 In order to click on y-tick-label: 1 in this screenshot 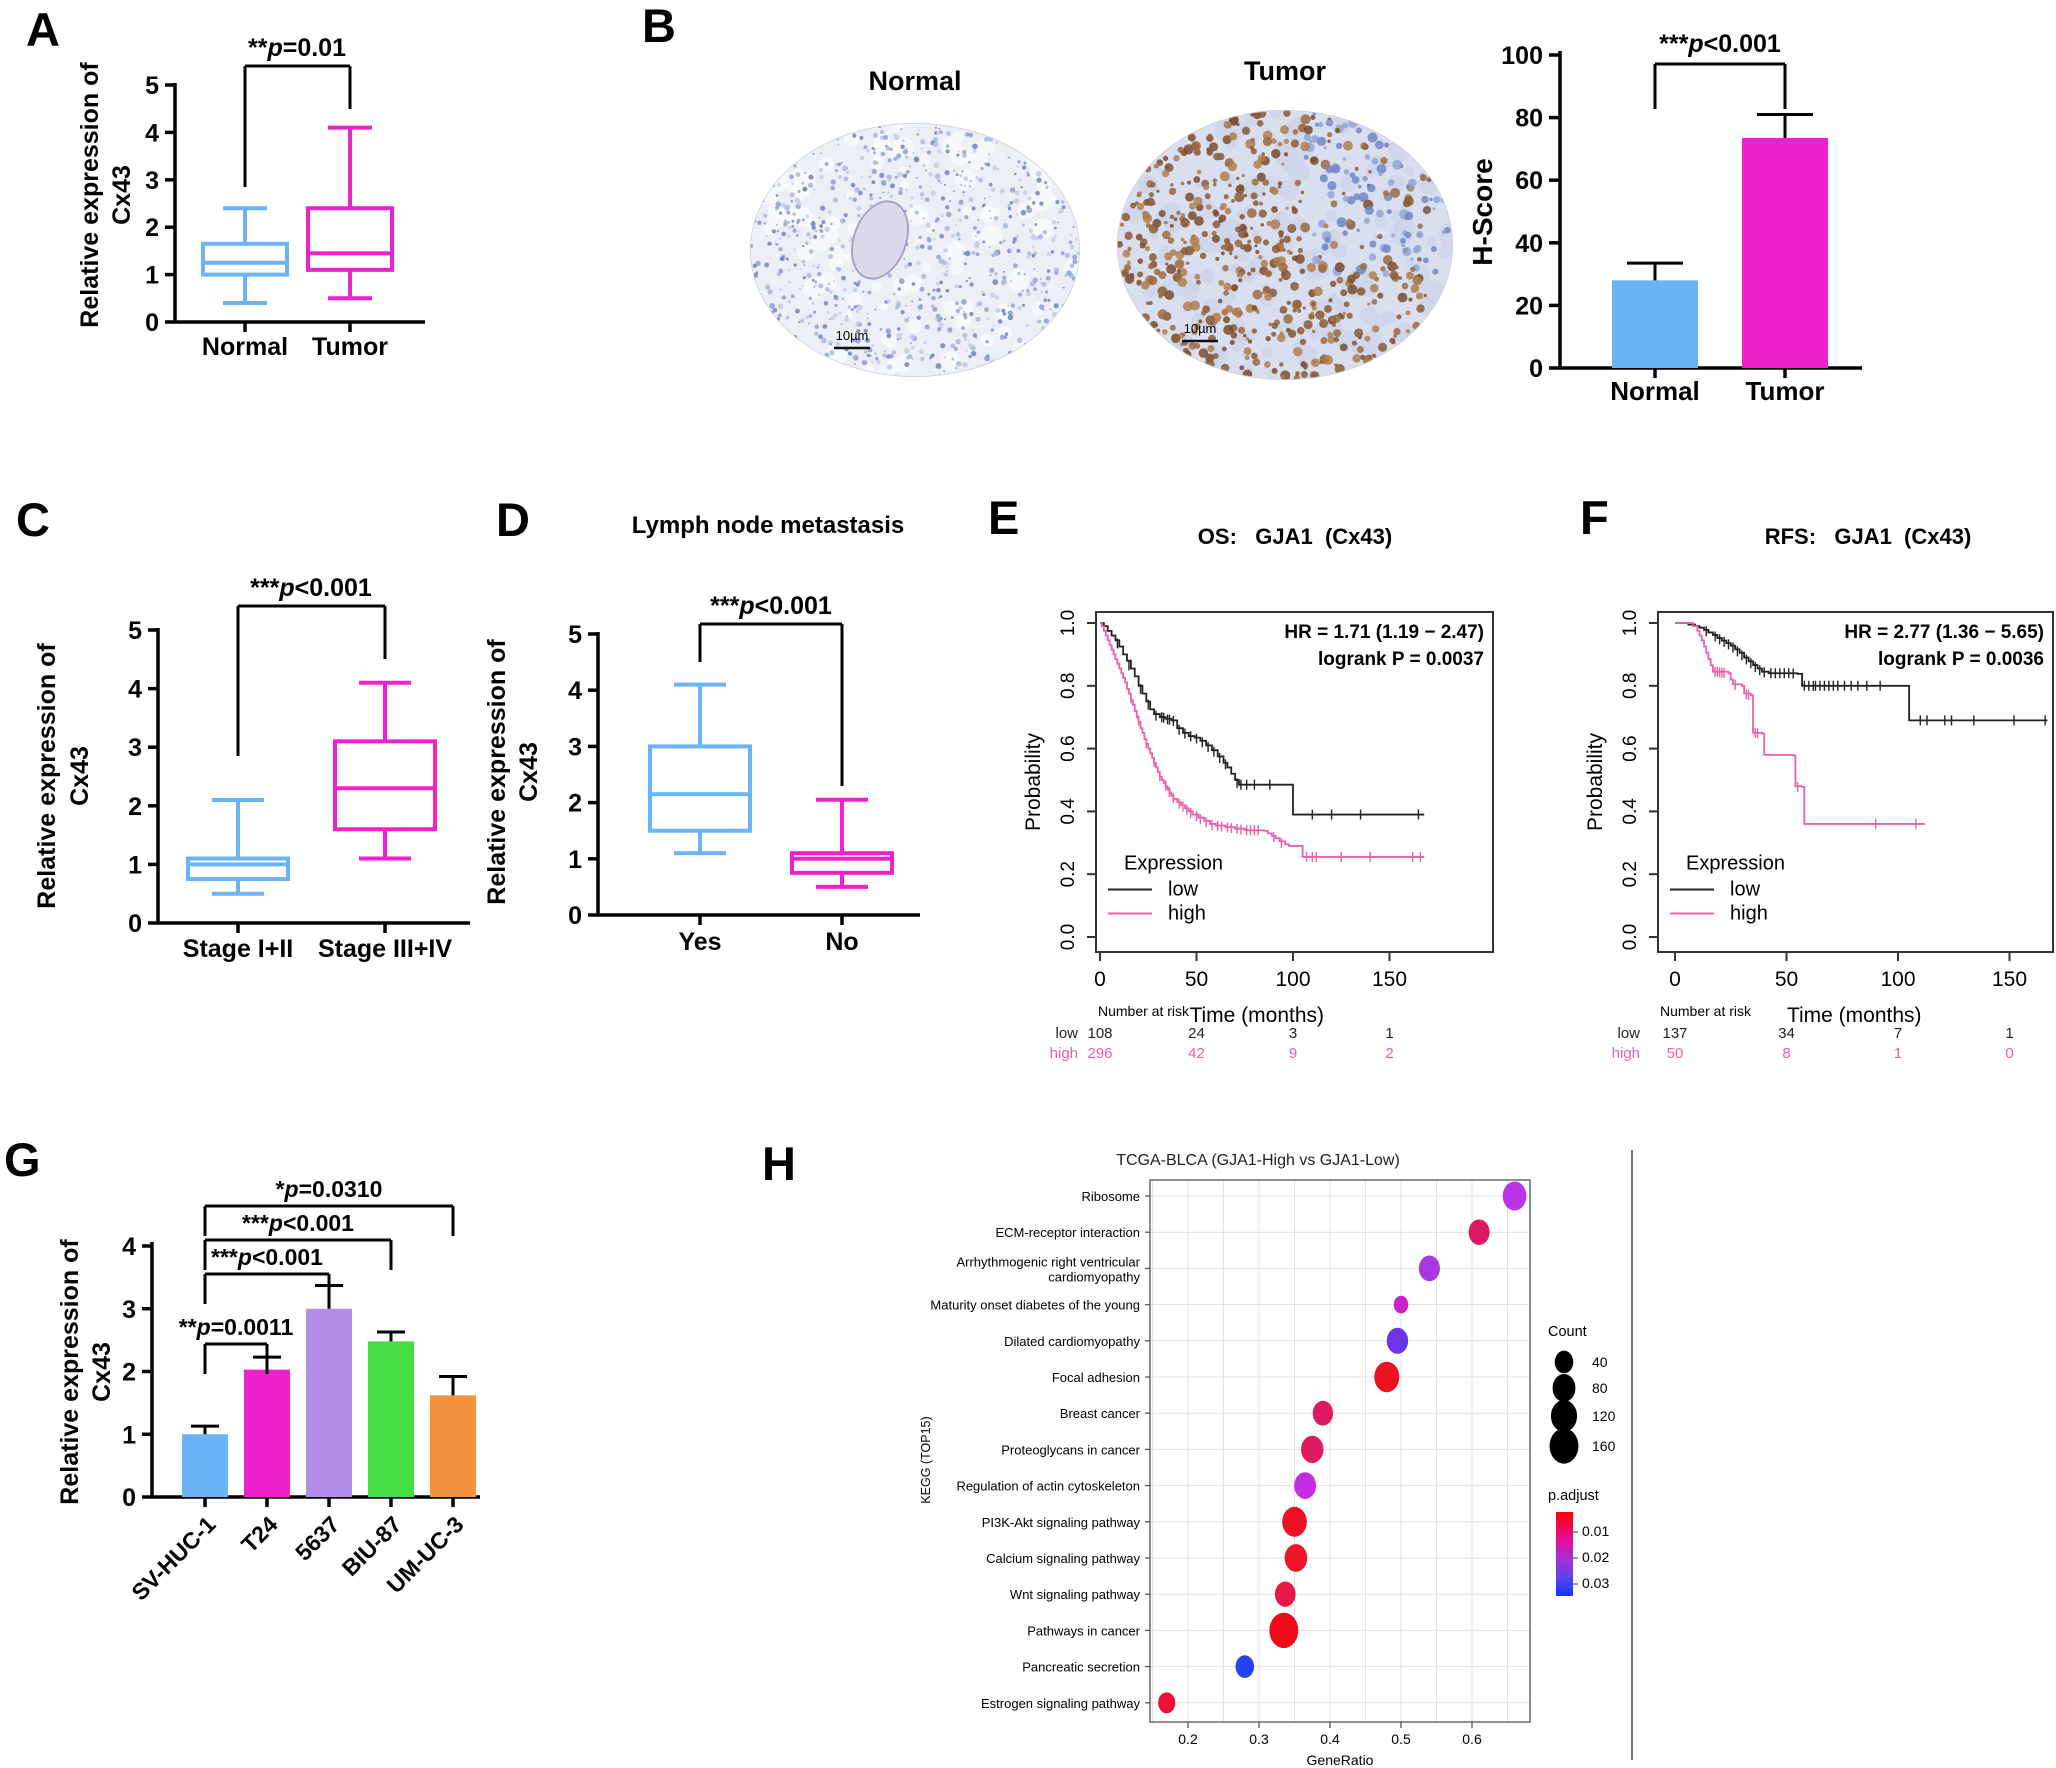, I will do `click(575, 860)`.